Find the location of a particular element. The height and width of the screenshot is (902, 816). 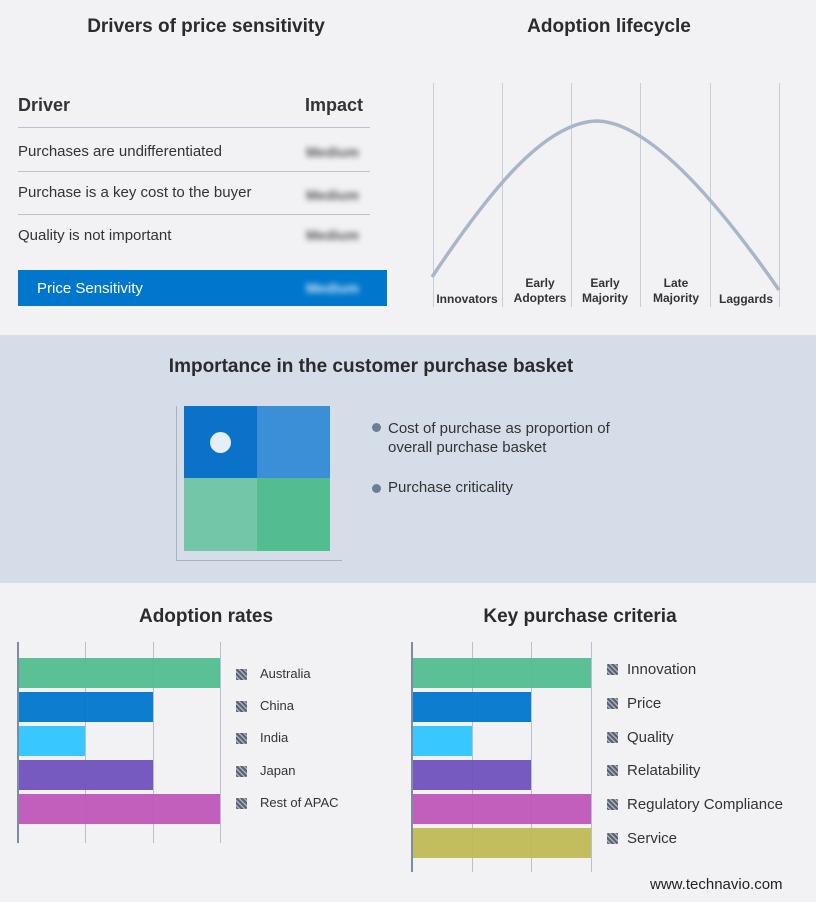

stage-early-majority: Early Majority is located at coordinates (605, 291).